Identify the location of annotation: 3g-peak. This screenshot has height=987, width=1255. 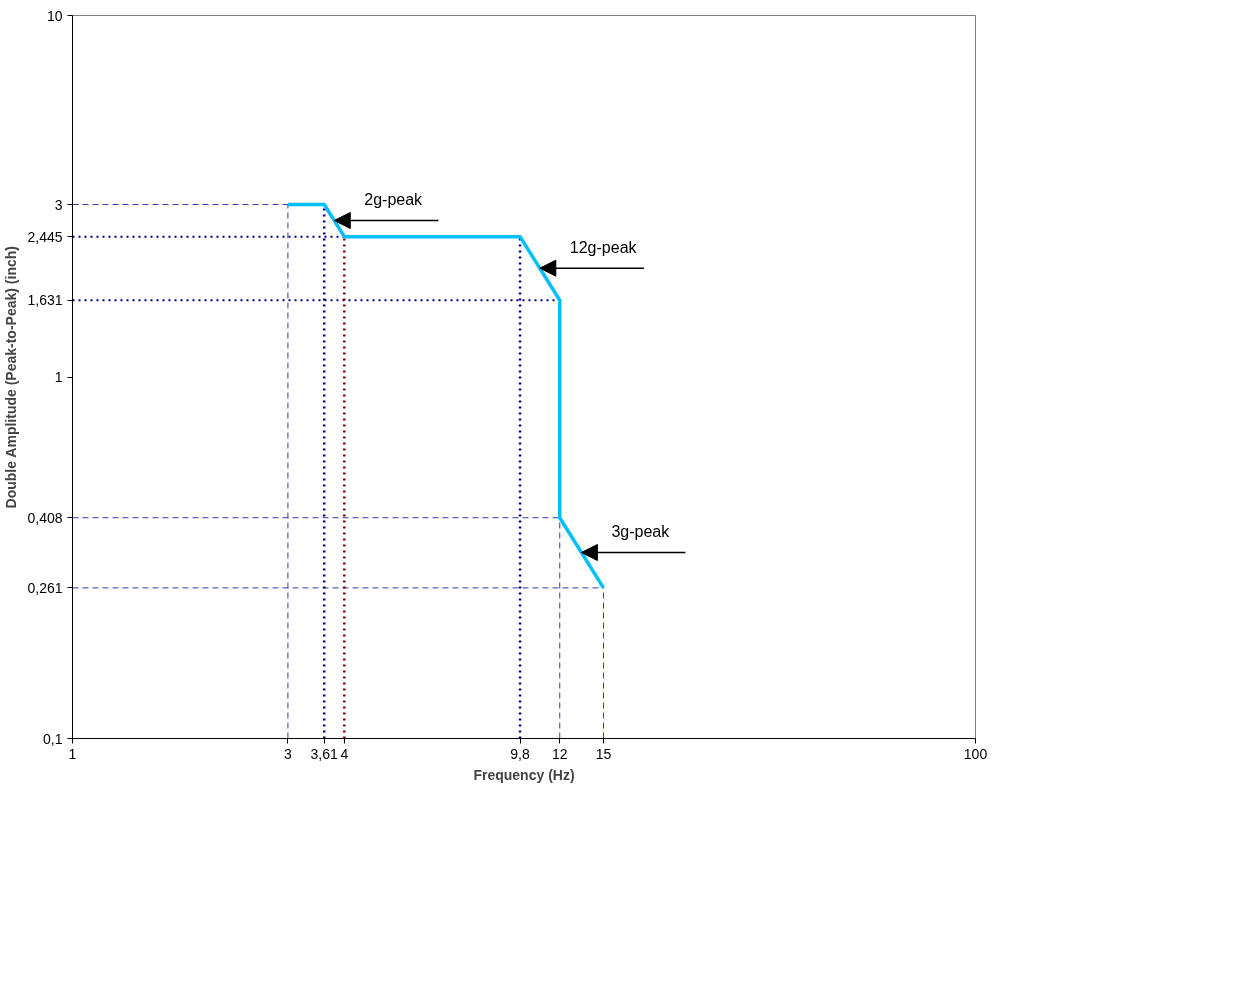
(641, 532).